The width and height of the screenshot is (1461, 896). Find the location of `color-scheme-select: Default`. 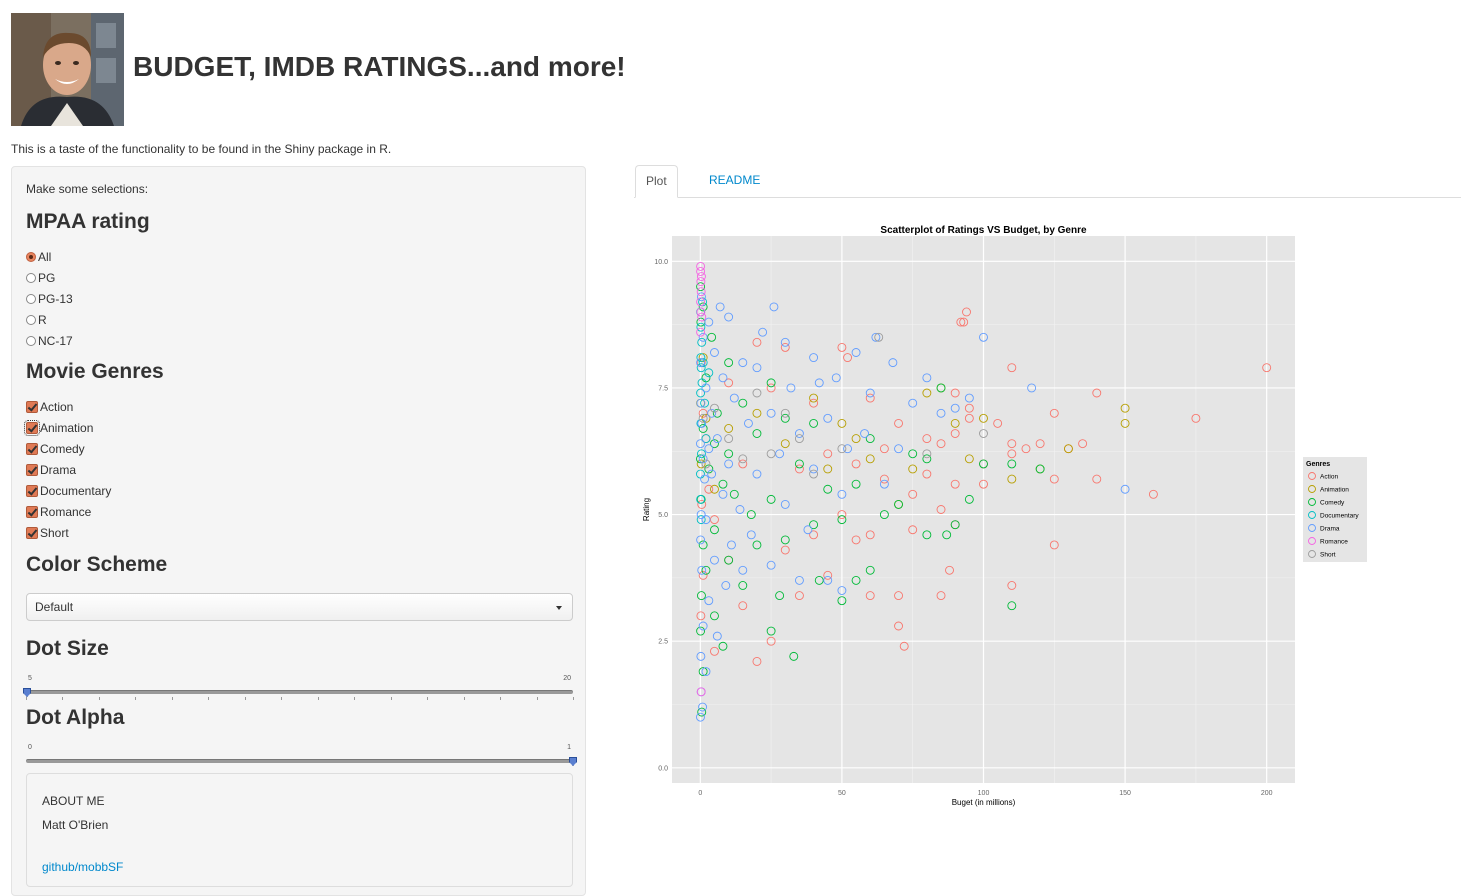

color-scheme-select: Default is located at coordinates (299, 607).